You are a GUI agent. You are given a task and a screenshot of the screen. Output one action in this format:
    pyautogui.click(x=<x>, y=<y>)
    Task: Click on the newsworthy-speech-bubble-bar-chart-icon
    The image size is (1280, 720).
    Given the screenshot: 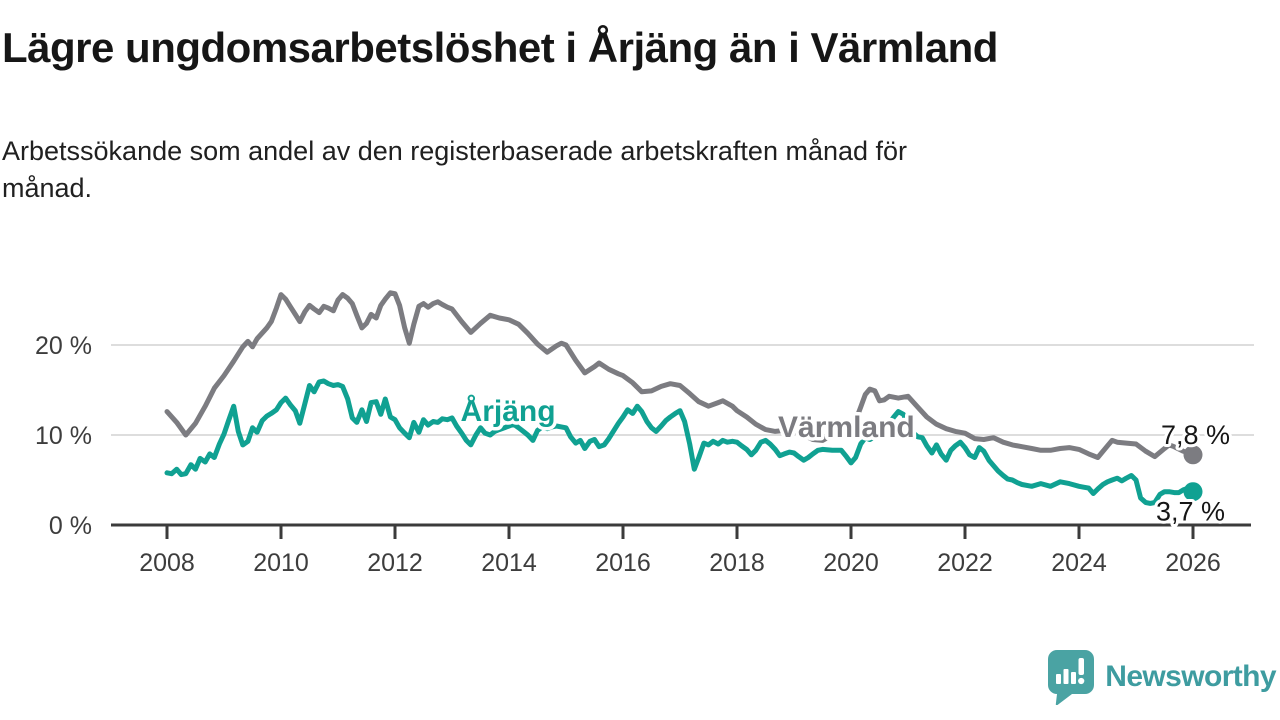 What is the action you would take?
    pyautogui.click(x=1071, y=677)
    